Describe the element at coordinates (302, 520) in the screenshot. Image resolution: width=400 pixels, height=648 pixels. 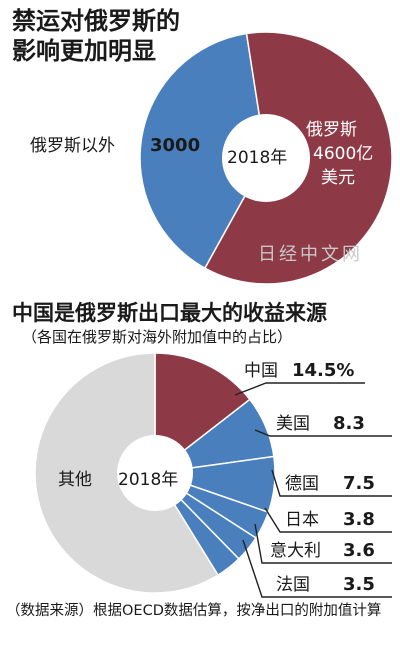
I see `slice-label-japan: 日本` at that location.